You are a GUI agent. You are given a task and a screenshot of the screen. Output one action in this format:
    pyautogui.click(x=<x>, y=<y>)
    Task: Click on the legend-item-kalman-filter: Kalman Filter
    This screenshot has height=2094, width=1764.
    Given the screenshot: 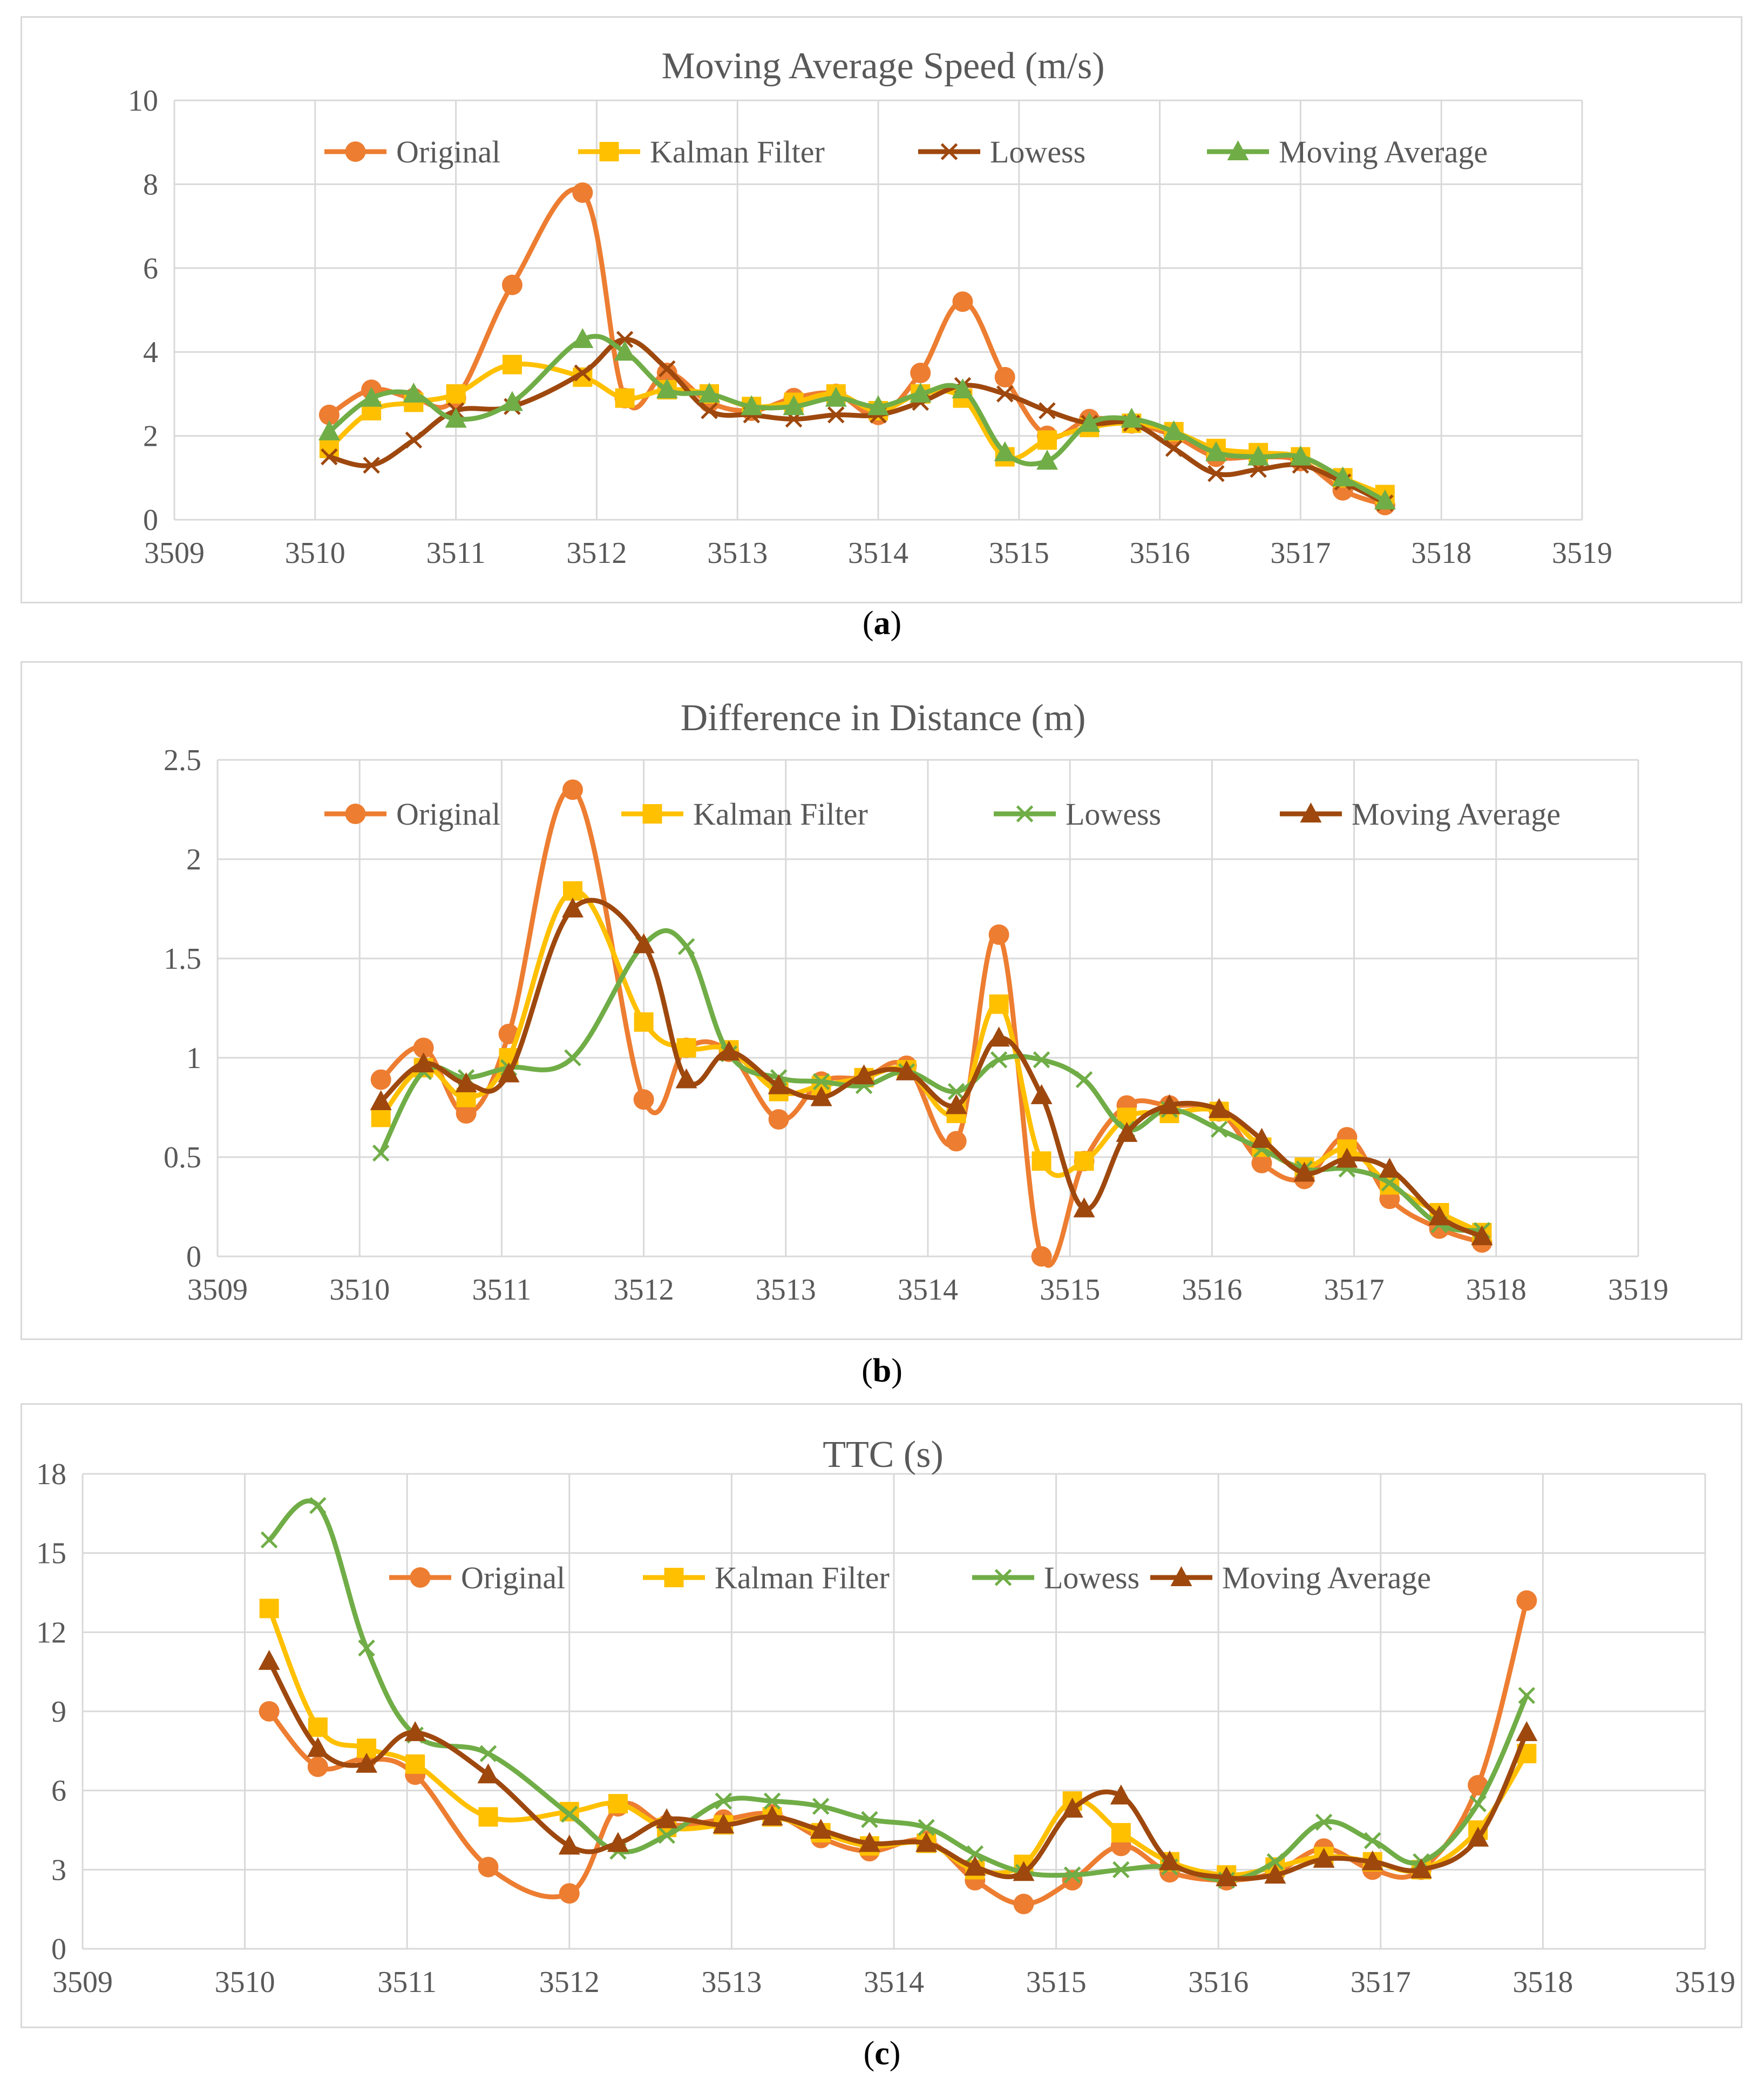 What is the action you would take?
    pyautogui.click(x=766, y=1577)
    